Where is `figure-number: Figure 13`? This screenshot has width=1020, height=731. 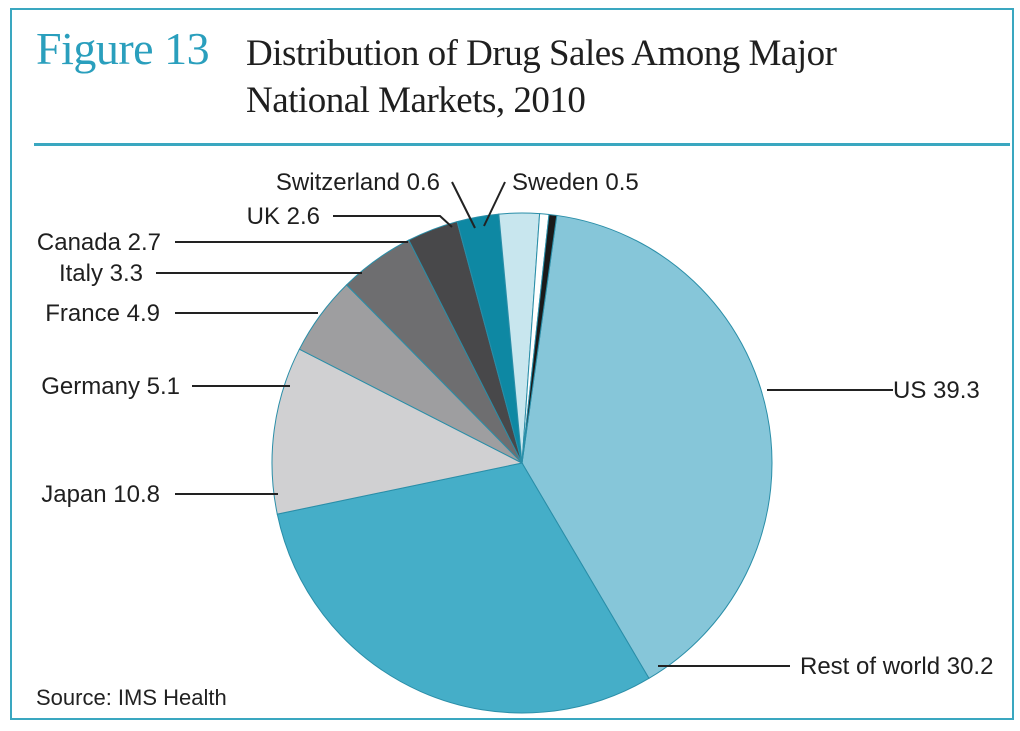
figure-number: Figure 13 is located at coordinates (123, 48).